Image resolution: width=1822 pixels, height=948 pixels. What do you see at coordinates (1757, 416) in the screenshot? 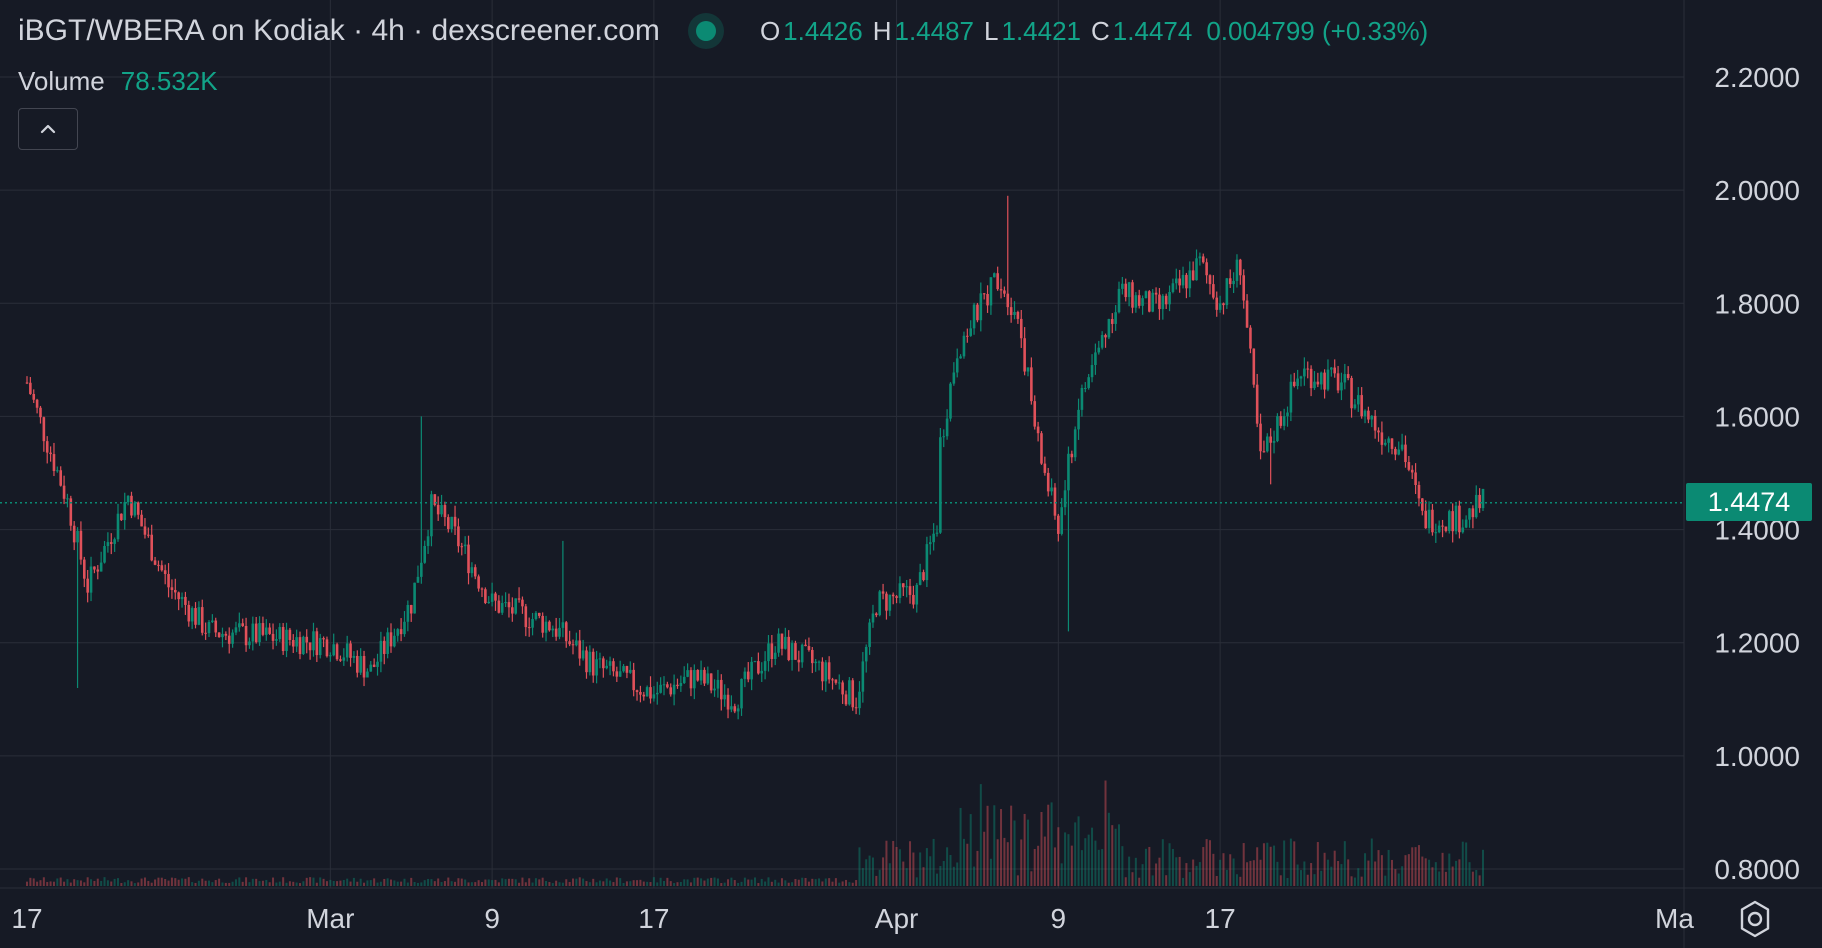
I see `price-tick-label: 1.6000` at bounding box center [1757, 416].